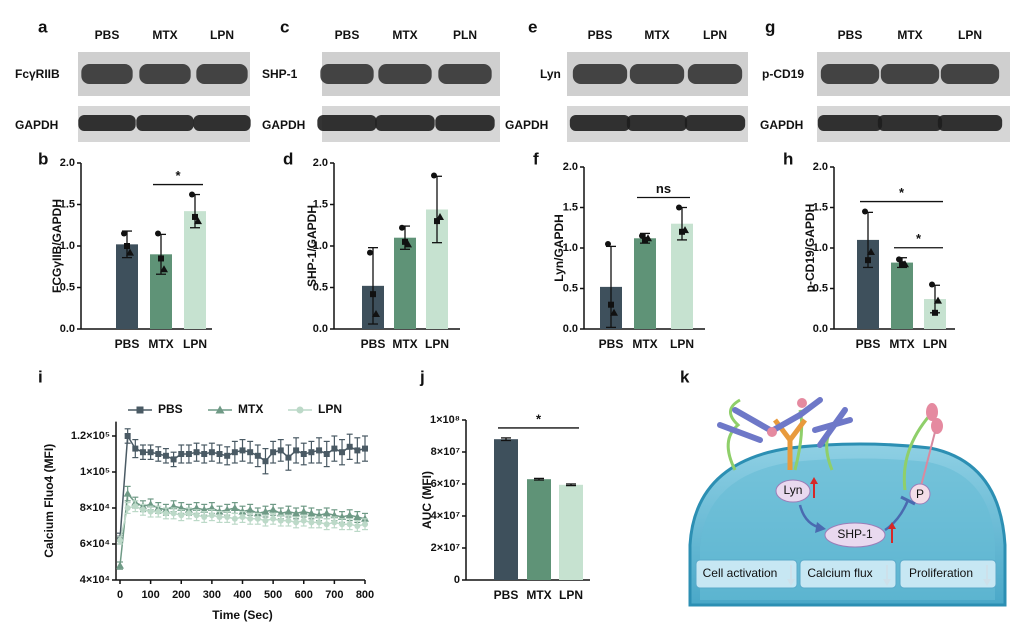  Describe the element at coordinates (150, 595) in the screenshot. I see `x-tick-label: 100` at that location.